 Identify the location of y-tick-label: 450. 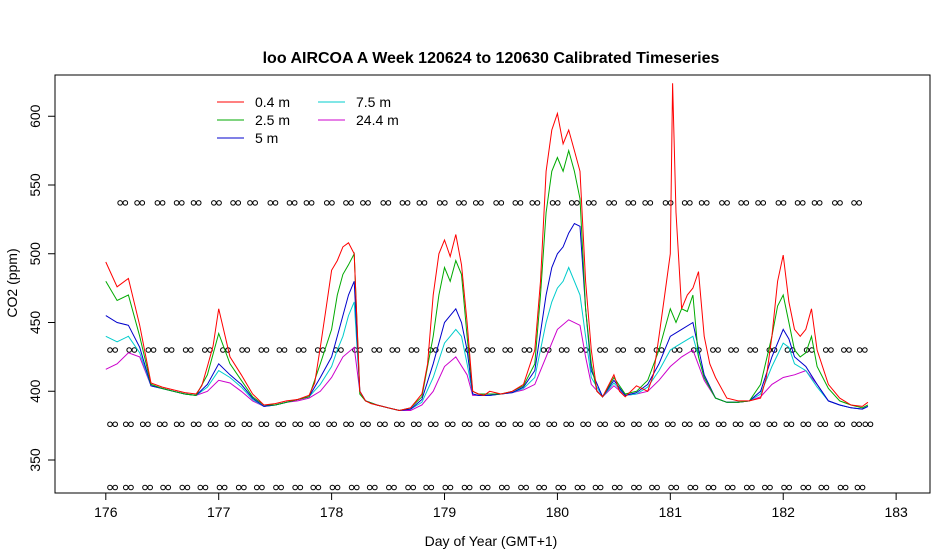
(35, 323).